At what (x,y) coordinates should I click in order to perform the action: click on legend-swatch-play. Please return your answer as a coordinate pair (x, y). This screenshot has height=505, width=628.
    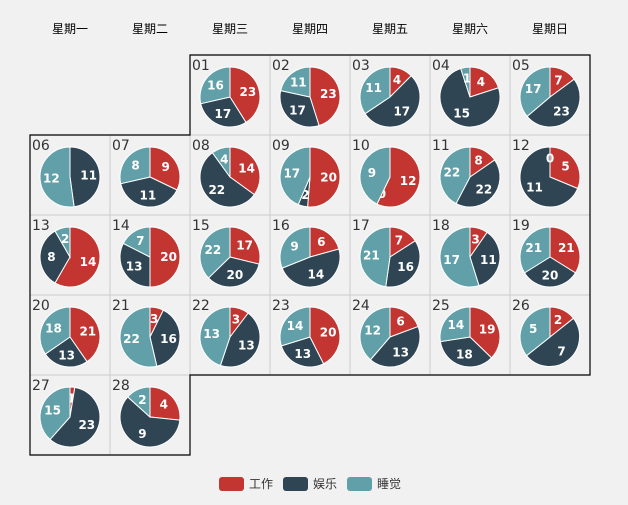
    Looking at the image, I should click on (295, 484).